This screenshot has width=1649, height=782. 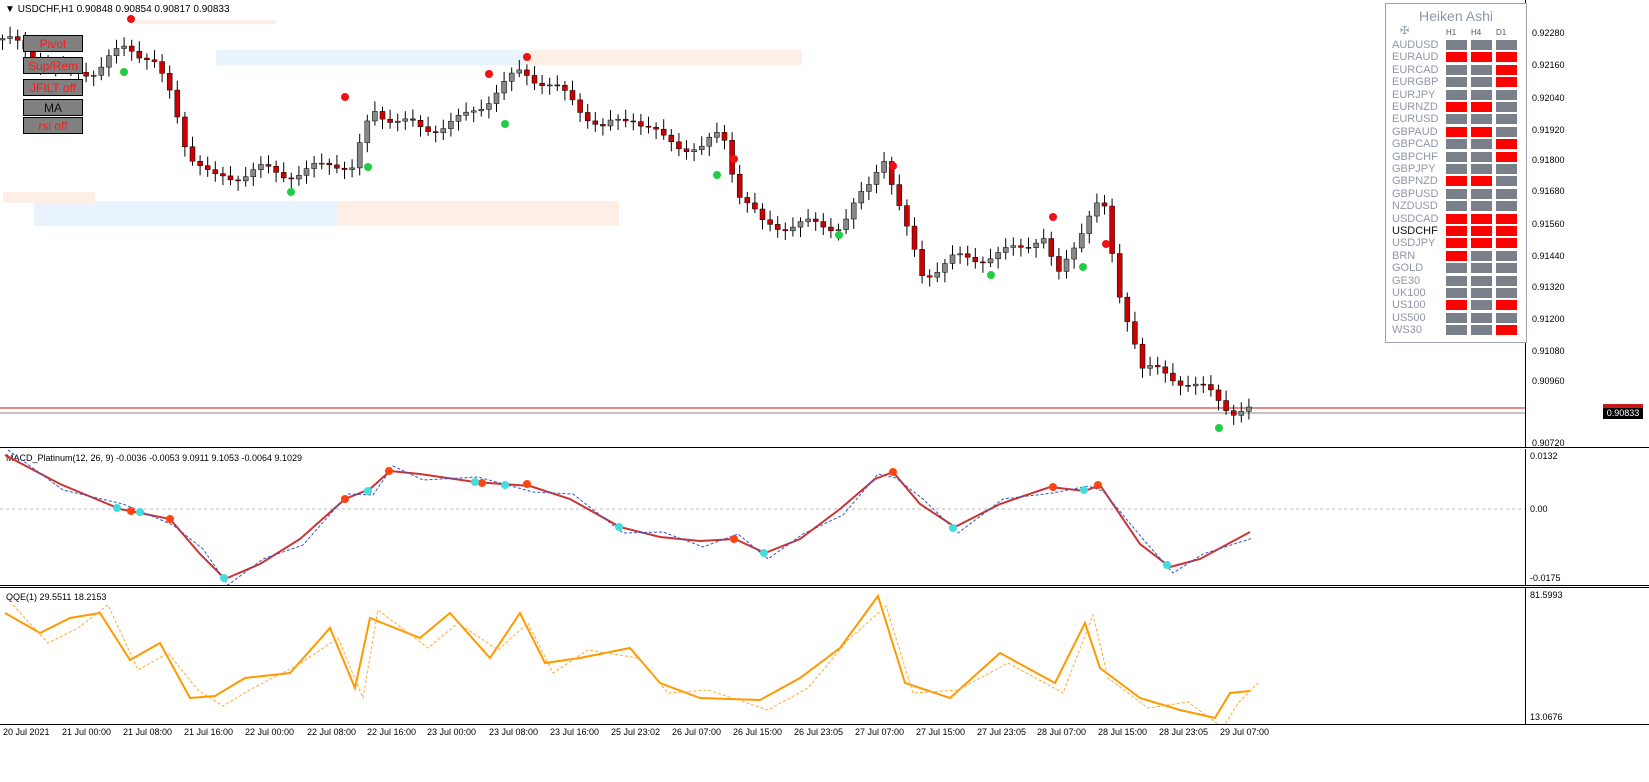 What do you see at coordinates (205, 22) in the screenshot?
I see `supply-zone` at bounding box center [205, 22].